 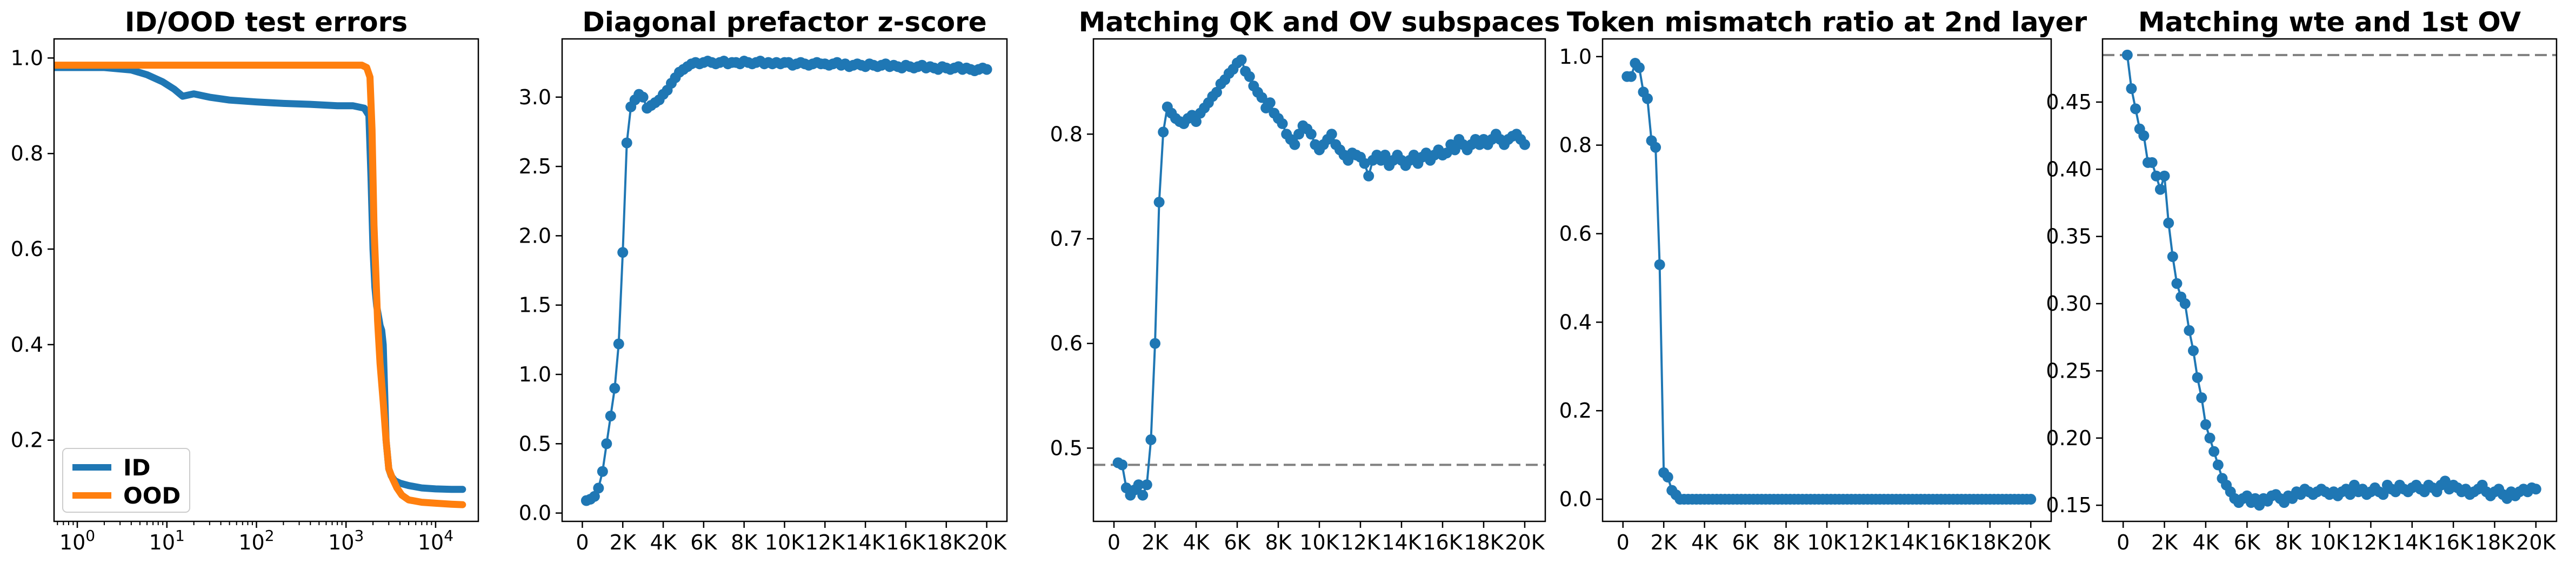 I want to click on x-tick-label: 8K, so click(x=744, y=542).